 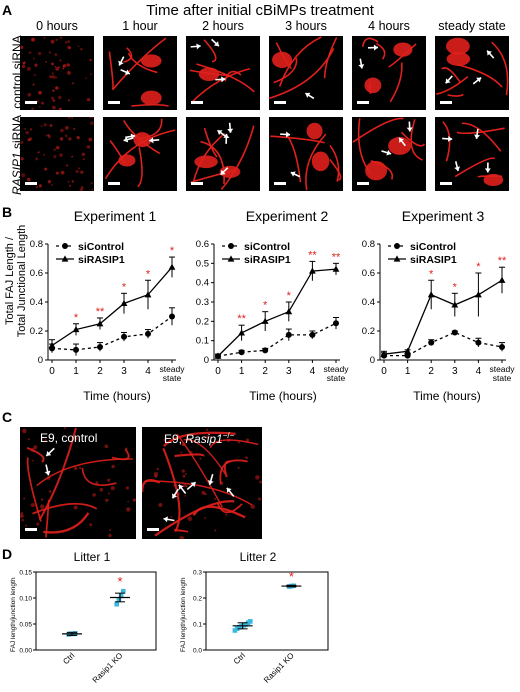 What do you see at coordinates (447, 396) in the screenshot?
I see `experiment-3-xlabel: Time (hours)` at bounding box center [447, 396].